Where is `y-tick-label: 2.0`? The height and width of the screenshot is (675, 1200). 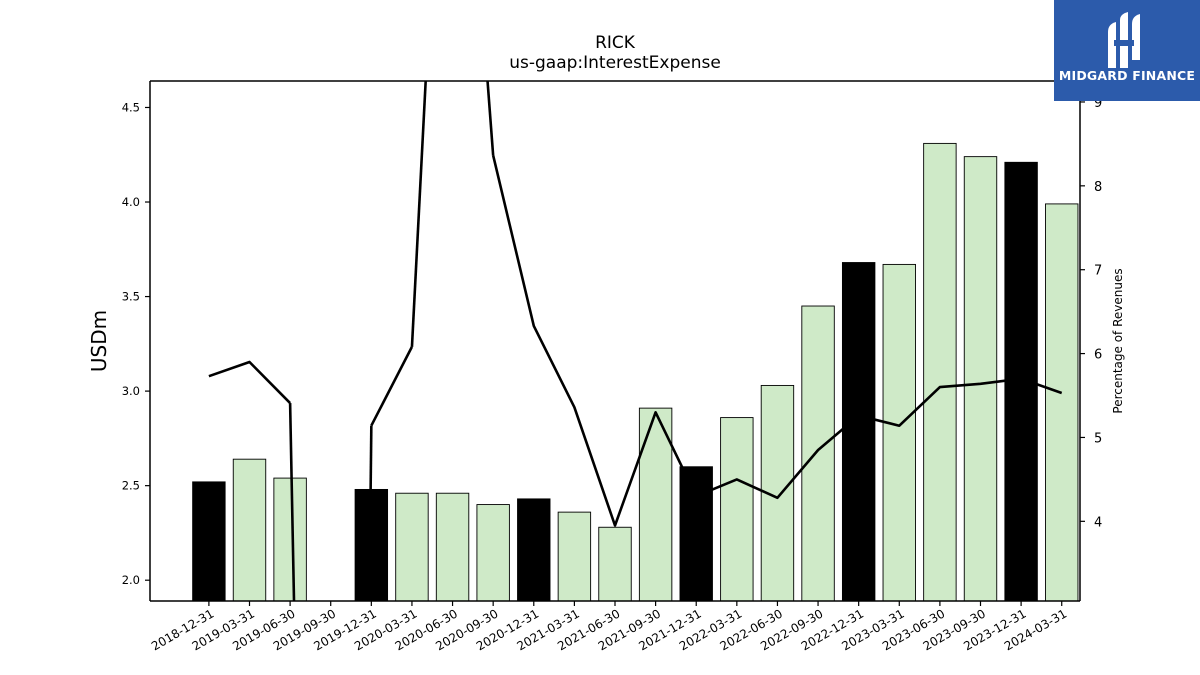 y-tick-label: 2.0 is located at coordinates (131, 580).